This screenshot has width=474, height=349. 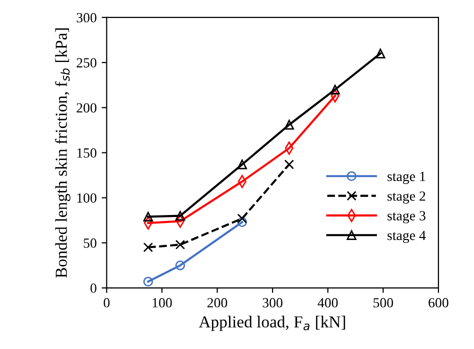 What do you see at coordinates (272, 323) in the screenshot?
I see `x-axis-title: Applied load, F$_{a}$ [kN]` at bounding box center [272, 323].